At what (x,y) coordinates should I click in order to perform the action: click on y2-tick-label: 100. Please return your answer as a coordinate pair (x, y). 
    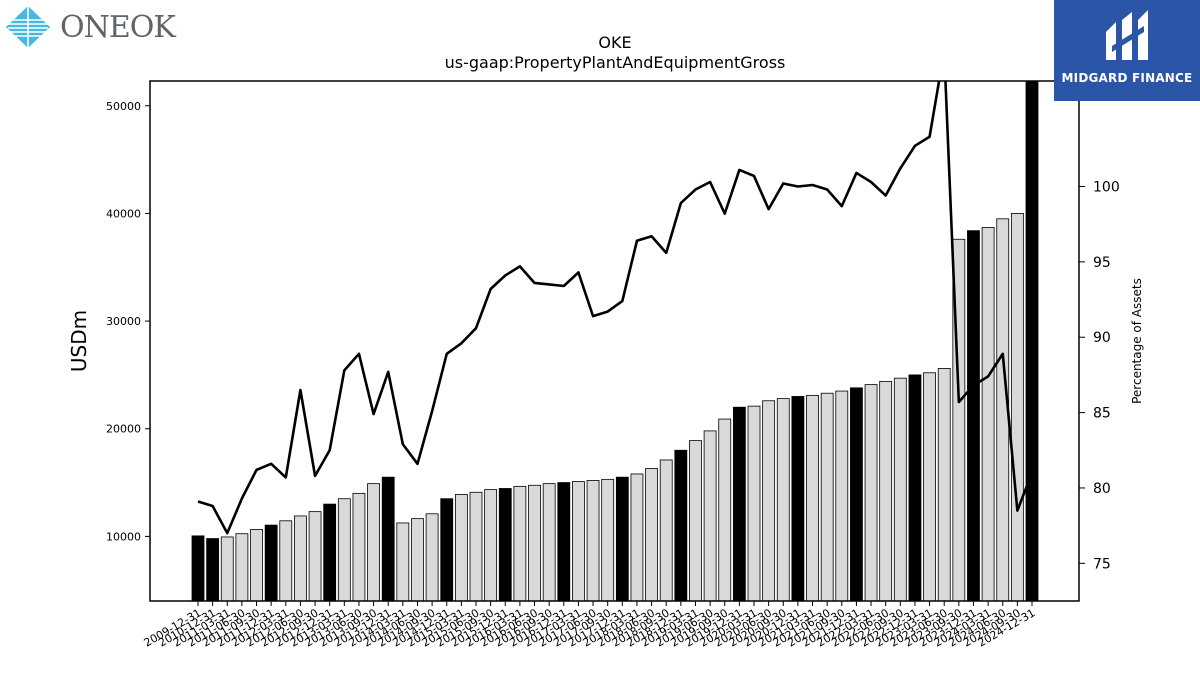
    Looking at the image, I should click on (1106, 188).